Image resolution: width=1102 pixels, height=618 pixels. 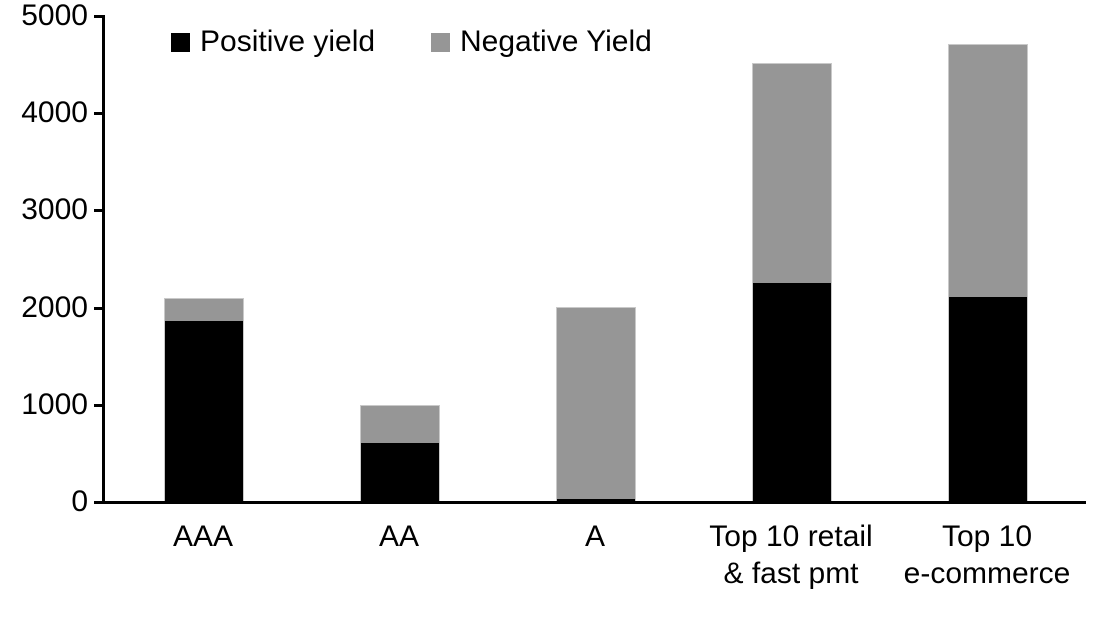 I want to click on bar-segment-negative-yield-aa, so click(x=400, y=424).